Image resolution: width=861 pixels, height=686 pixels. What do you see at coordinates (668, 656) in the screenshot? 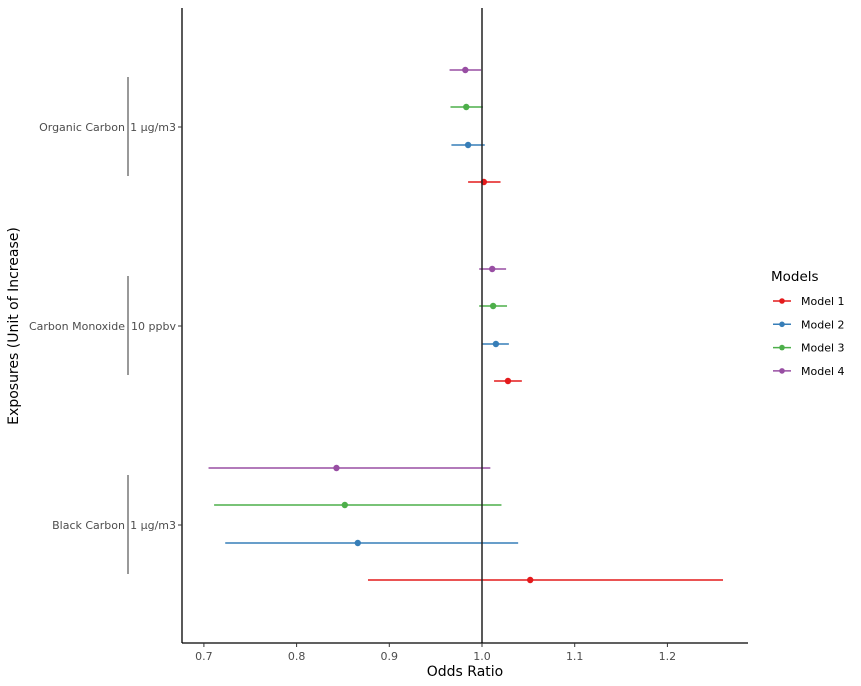
I see `x-tick-label: 1.2` at bounding box center [668, 656].